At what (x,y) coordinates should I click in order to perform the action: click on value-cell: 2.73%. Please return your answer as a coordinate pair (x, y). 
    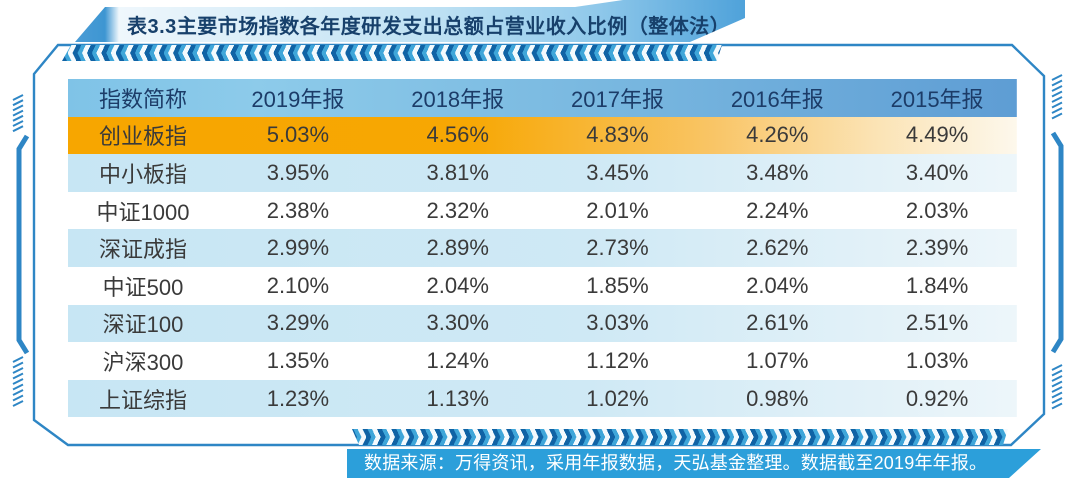
    Looking at the image, I should click on (617, 248).